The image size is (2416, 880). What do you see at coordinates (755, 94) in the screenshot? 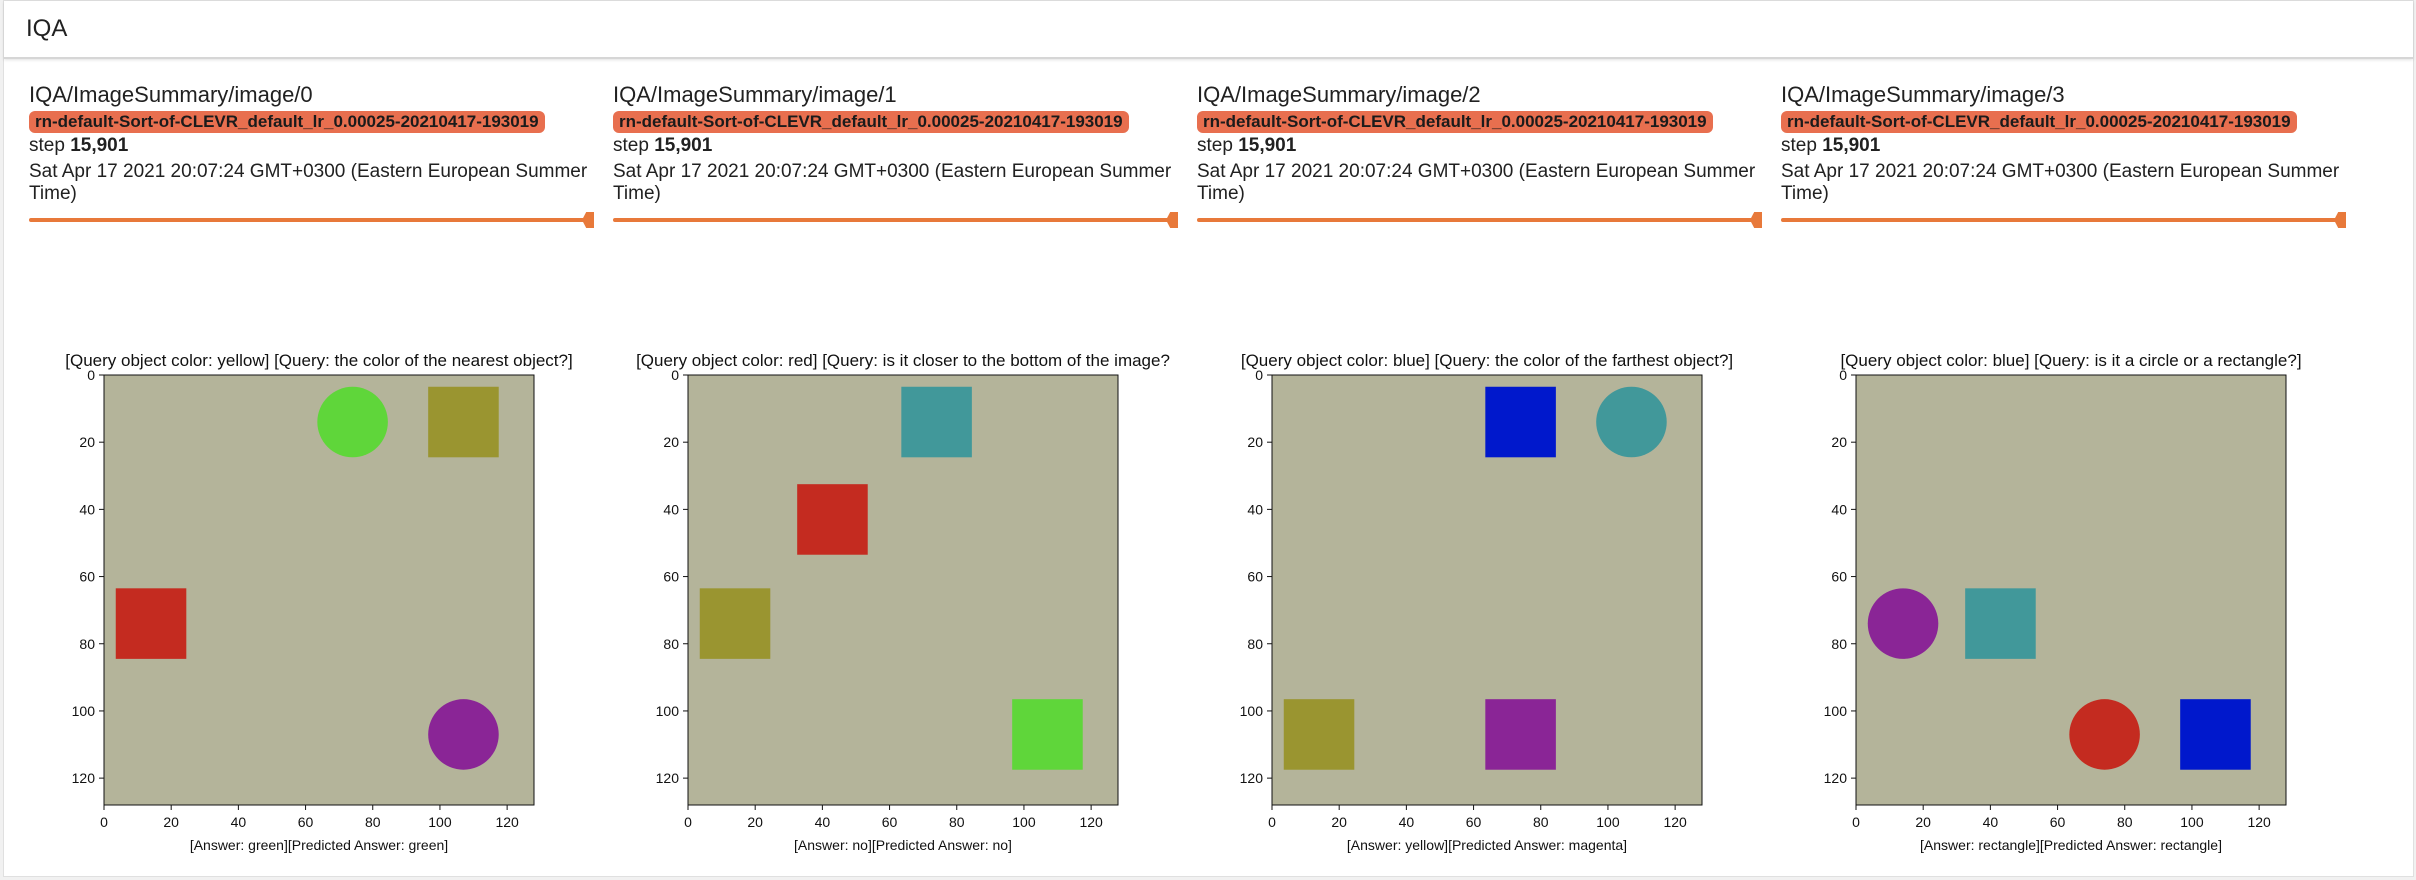
I see `card-tag: IQA/ImageSummary/image/1` at bounding box center [755, 94].